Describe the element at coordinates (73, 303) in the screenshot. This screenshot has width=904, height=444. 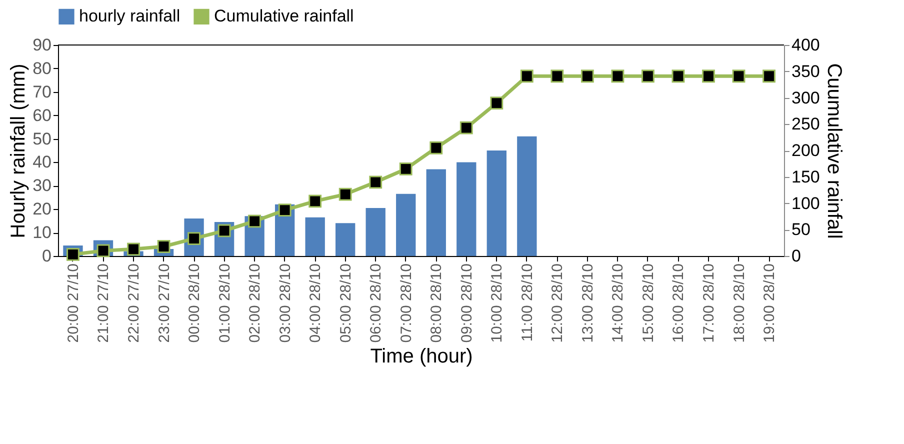
I see `x-tick-label: 20:00 27/10` at that location.